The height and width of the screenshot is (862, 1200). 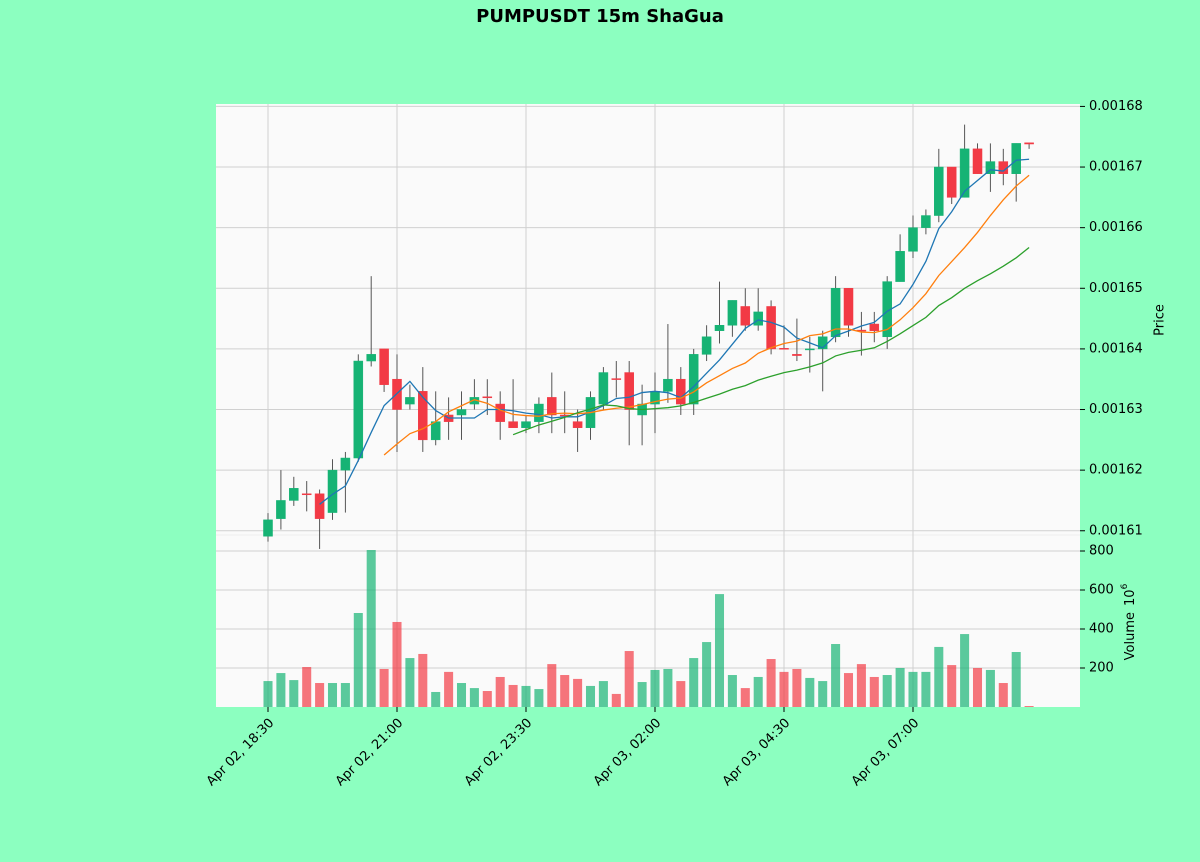 I want to click on y2-tick-label: 200, so click(x=1101, y=667).